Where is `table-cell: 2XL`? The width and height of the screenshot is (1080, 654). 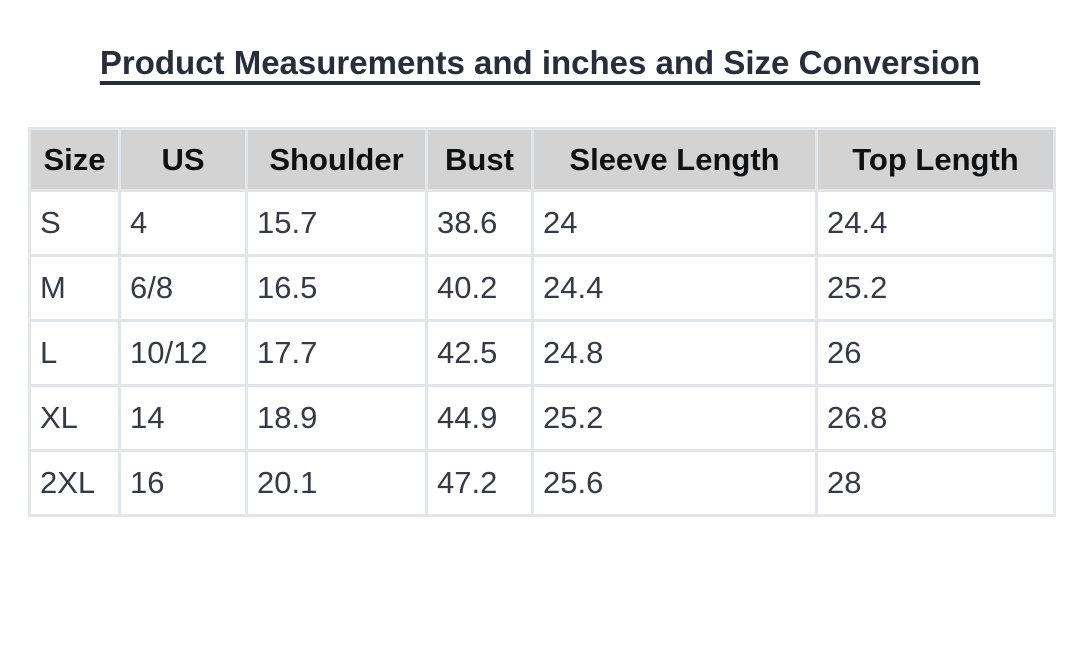 table-cell: 2XL is located at coordinates (74, 483).